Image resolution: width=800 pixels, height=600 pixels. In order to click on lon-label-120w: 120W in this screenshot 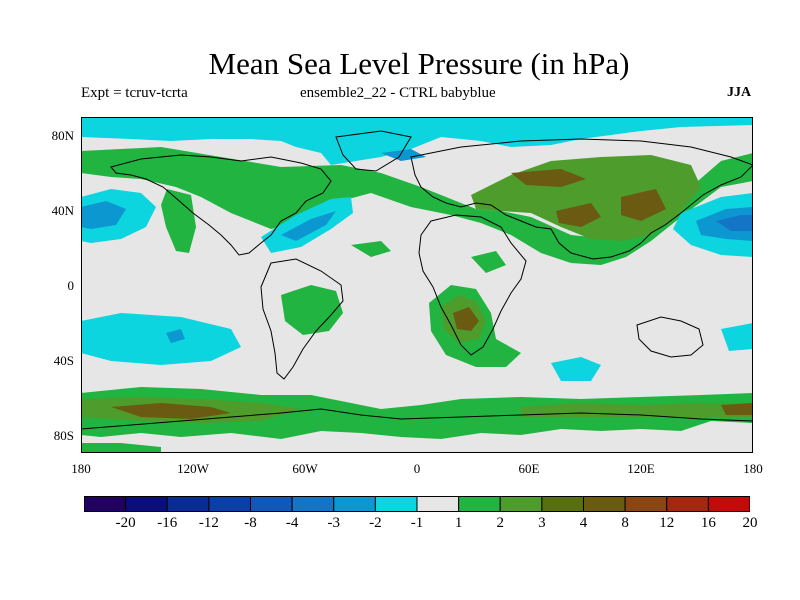, I will do `click(193, 468)`.